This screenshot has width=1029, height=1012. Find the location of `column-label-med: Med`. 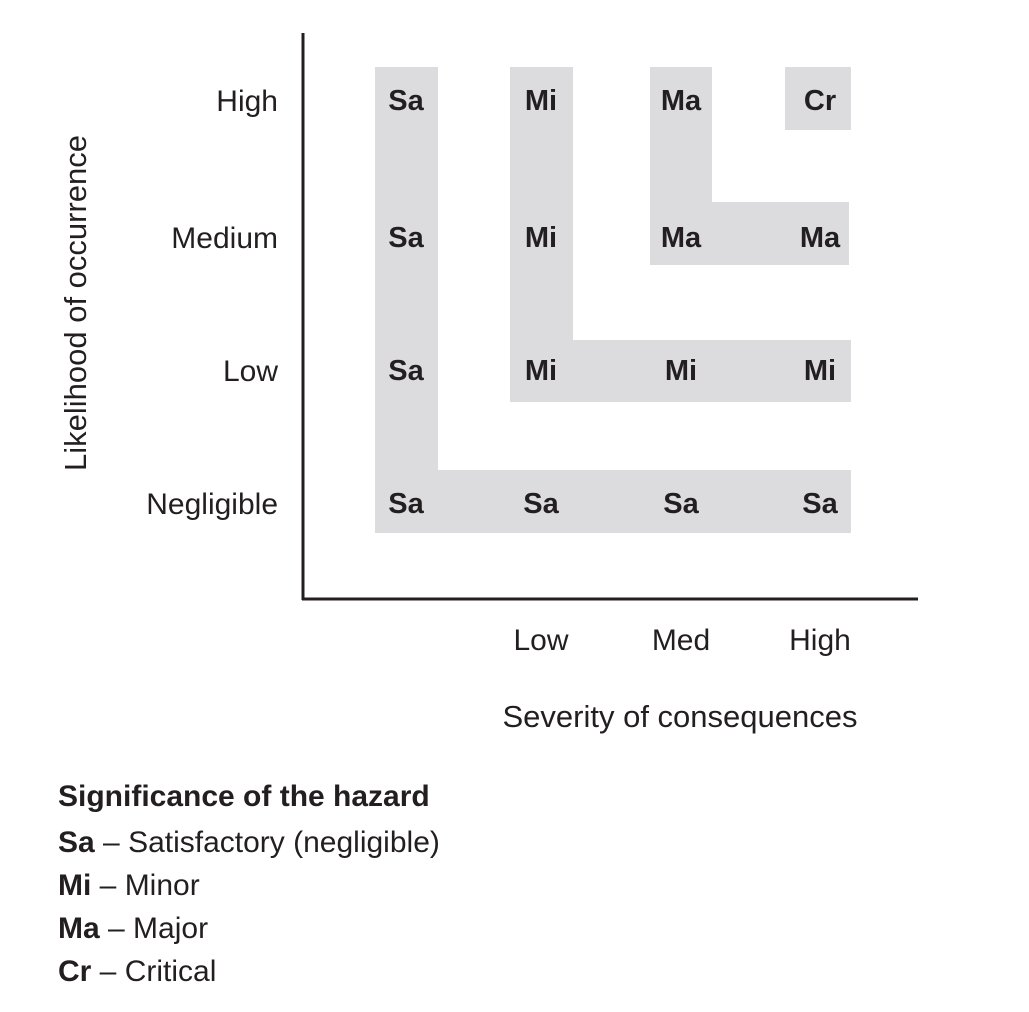

column-label-med: Med is located at coordinates (681, 640).